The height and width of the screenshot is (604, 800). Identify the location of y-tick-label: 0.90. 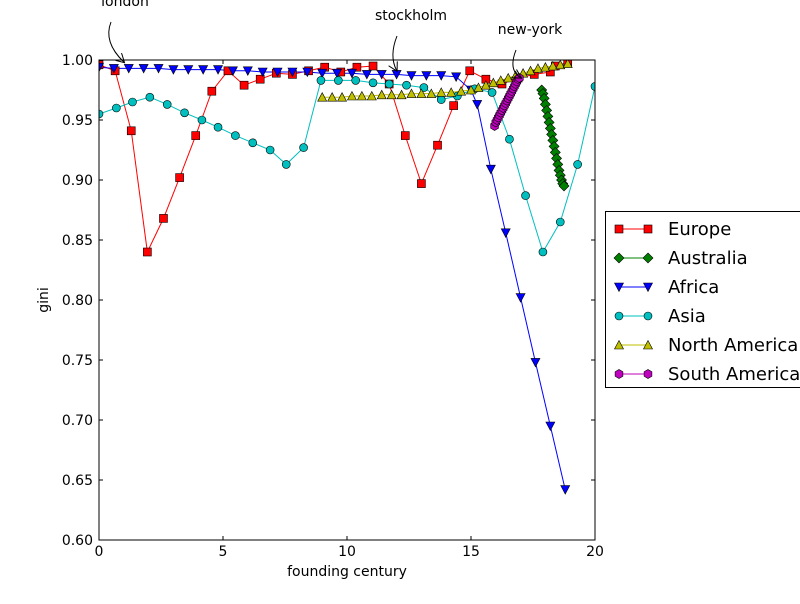
(77, 181).